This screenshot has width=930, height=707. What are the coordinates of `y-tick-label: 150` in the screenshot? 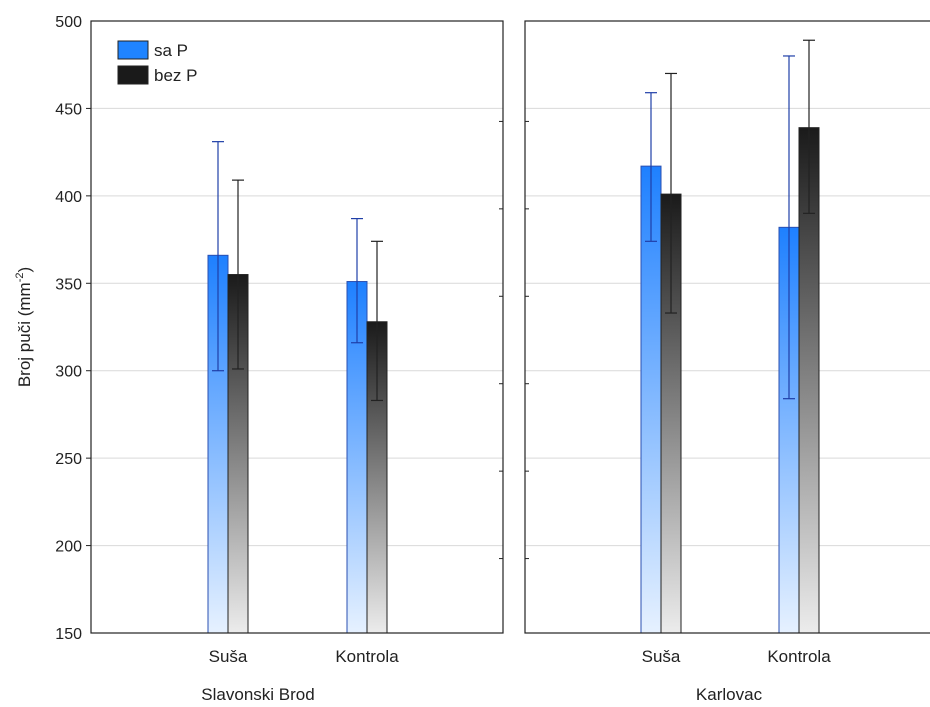 It's located at (68, 634).